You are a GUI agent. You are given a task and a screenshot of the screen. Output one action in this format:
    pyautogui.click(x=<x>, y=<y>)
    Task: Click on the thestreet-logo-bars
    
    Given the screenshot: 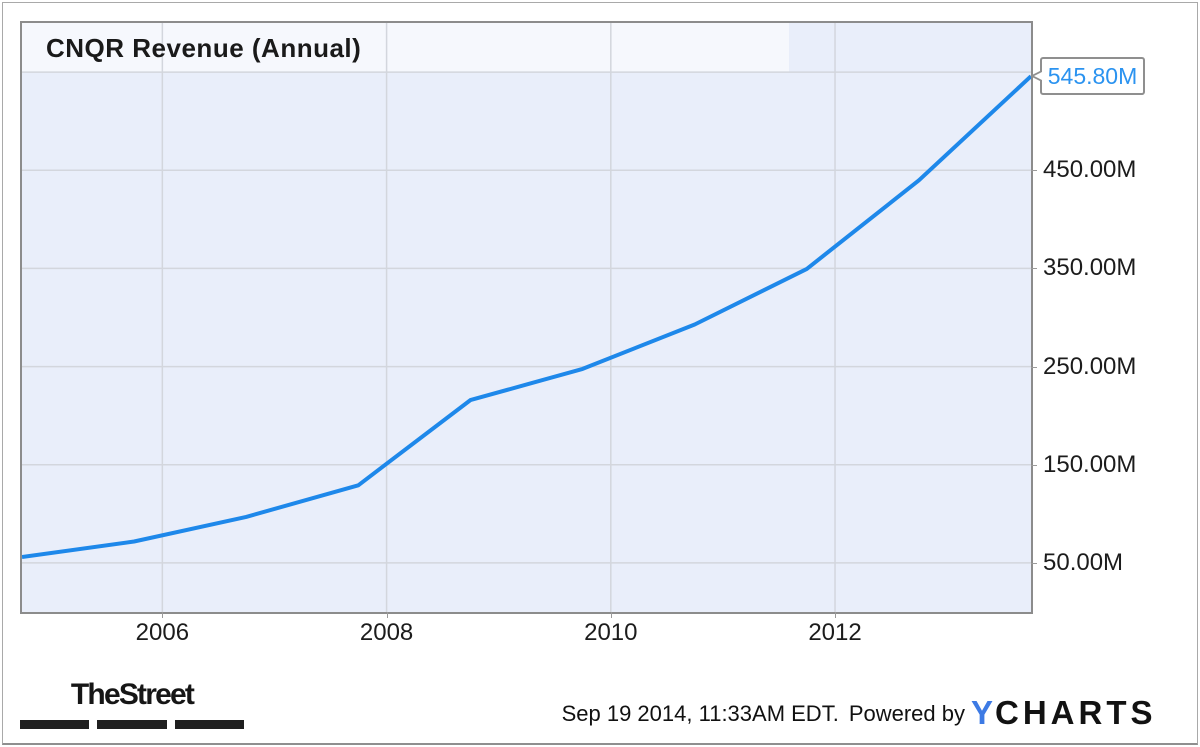 What is the action you would take?
    pyautogui.click(x=132, y=724)
    